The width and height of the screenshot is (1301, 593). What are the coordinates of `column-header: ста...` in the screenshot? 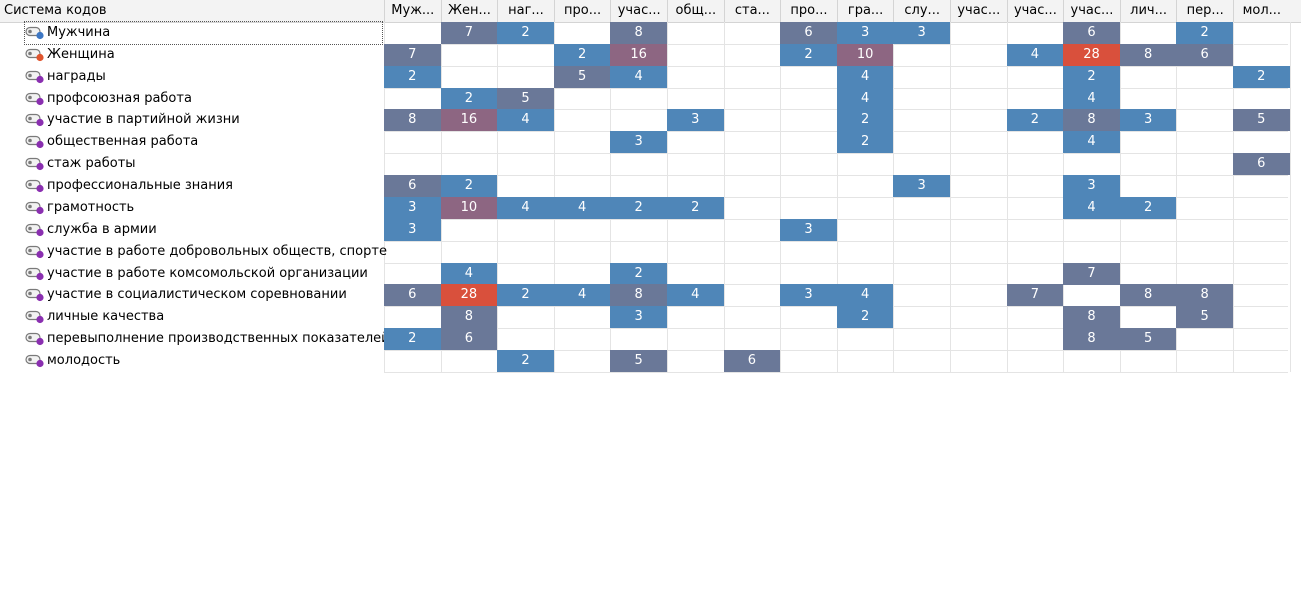 It's located at (752, 11).